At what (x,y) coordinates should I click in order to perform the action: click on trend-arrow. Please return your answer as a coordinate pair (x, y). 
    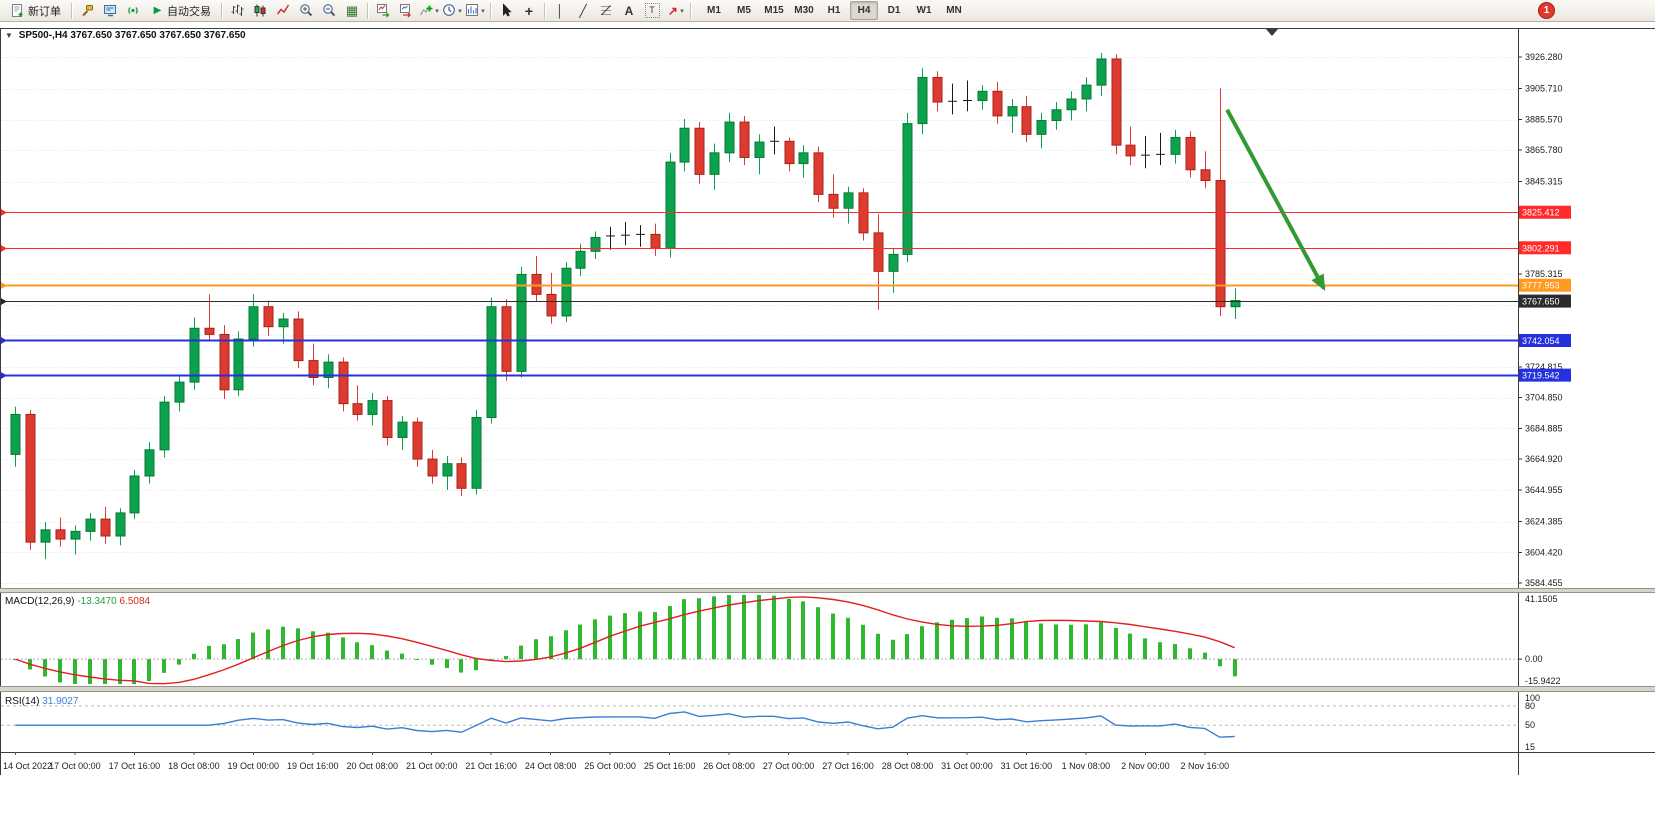
    Looking at the image, I should click on (1275, 199).